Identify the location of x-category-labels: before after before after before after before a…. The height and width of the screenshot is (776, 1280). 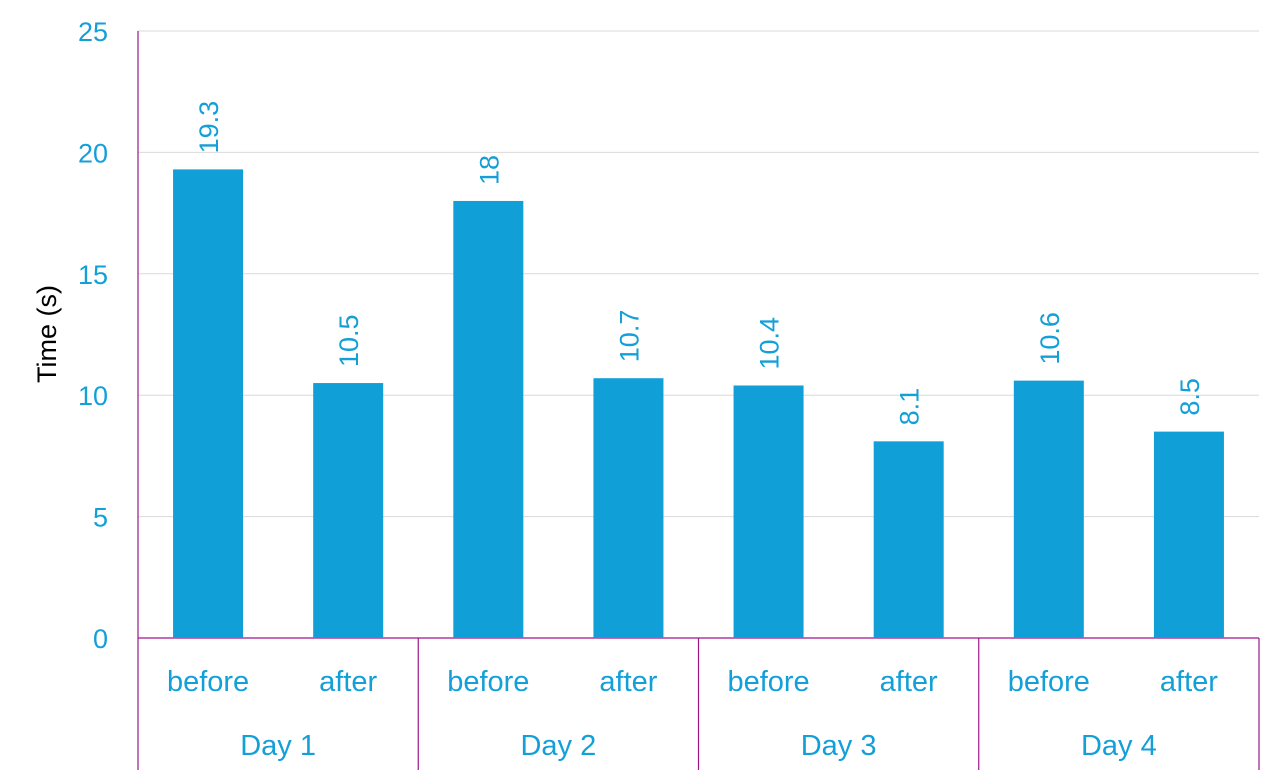
(692, 714).